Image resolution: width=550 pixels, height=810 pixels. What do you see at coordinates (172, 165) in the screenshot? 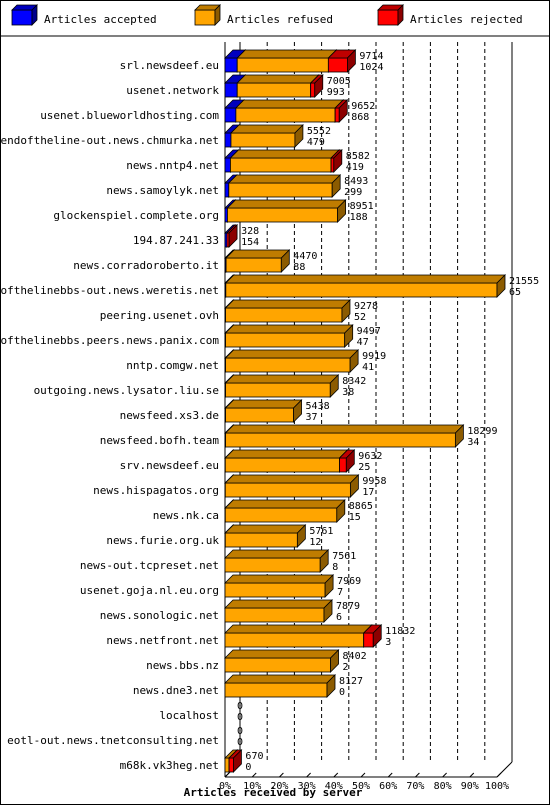
I see `server-label-4: news.nntp4.net` at bounding box center [172, 165].